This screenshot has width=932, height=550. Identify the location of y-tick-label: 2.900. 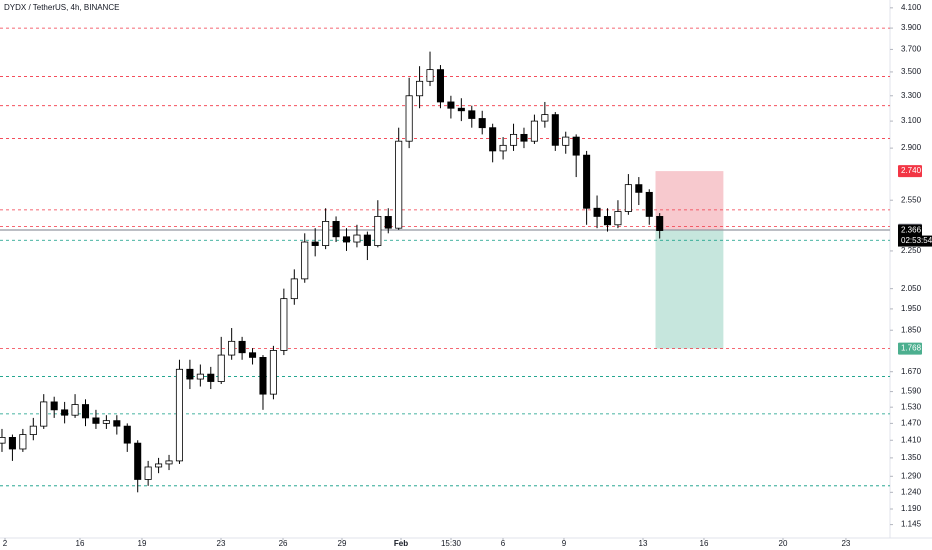
(911, 147).